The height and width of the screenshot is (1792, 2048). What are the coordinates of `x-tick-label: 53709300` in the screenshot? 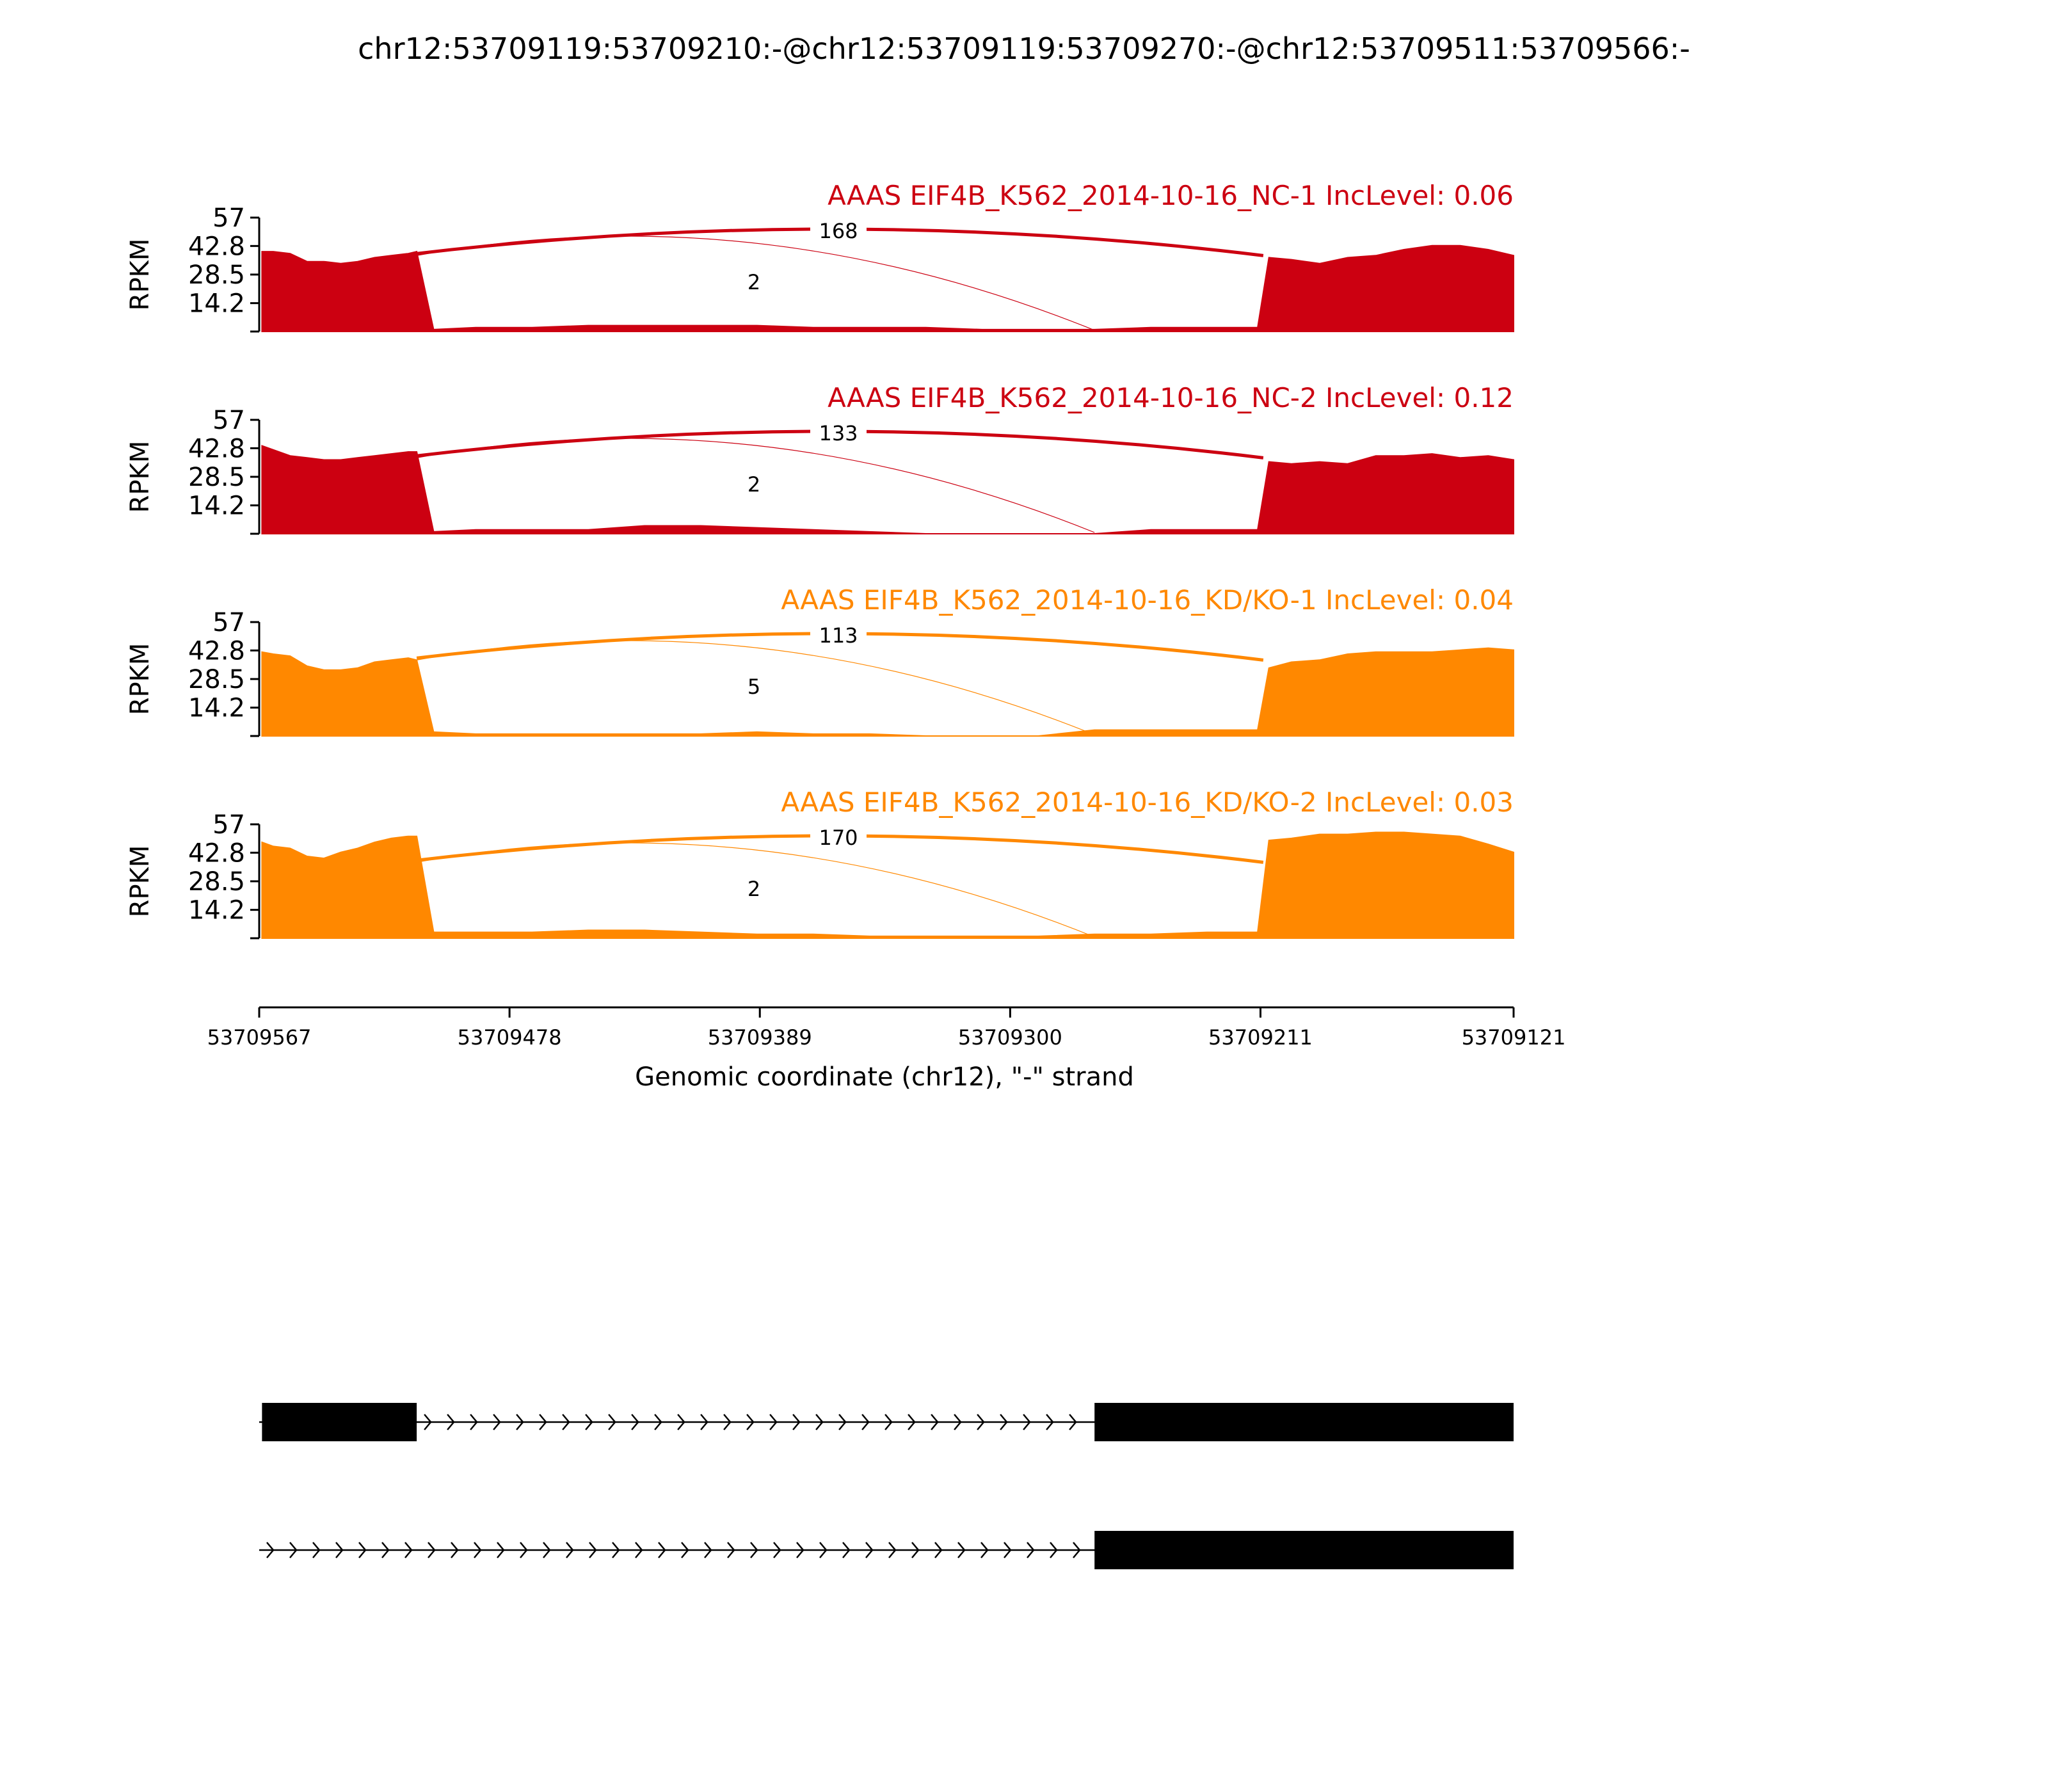 It's located at (1010, 1037).